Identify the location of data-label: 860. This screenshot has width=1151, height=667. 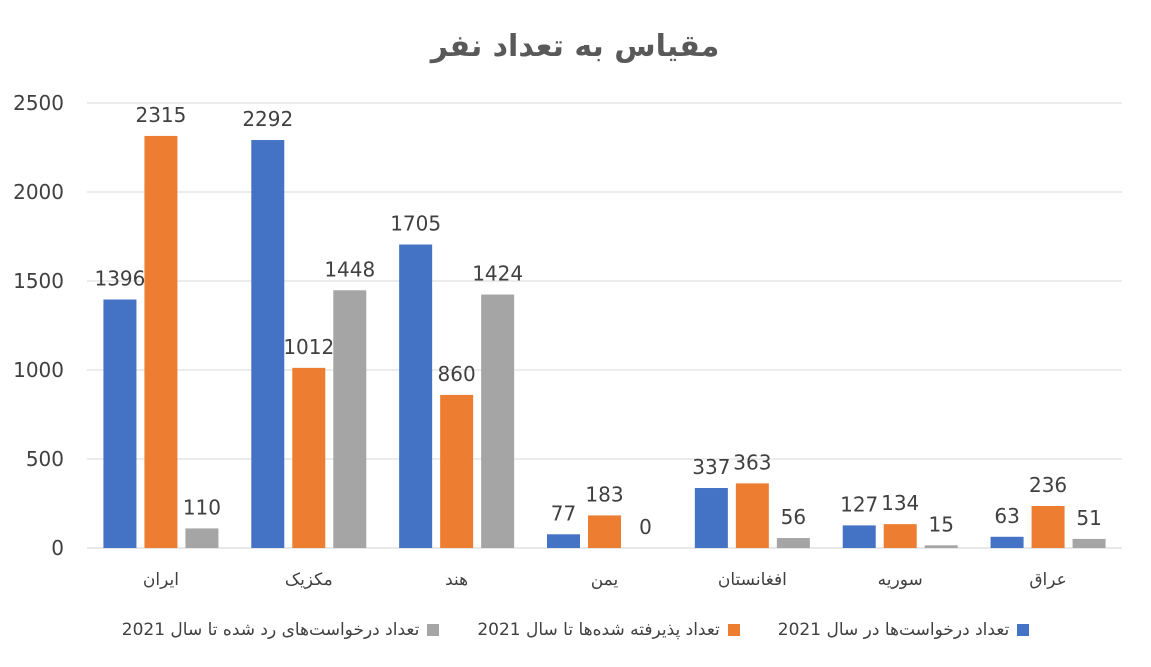
(457, 374).